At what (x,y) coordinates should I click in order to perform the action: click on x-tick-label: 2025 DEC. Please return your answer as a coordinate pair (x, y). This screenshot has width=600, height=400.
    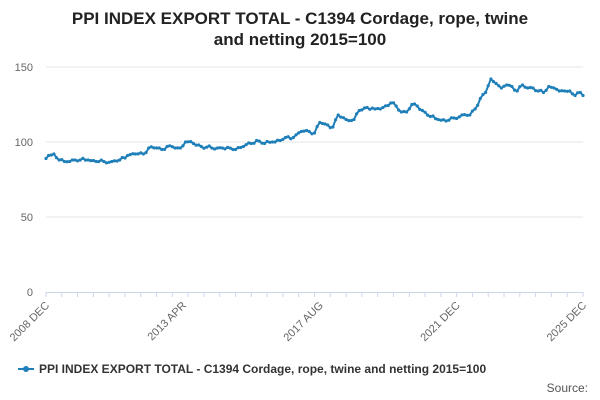
    Looking at the image, I should click on (567, 322).